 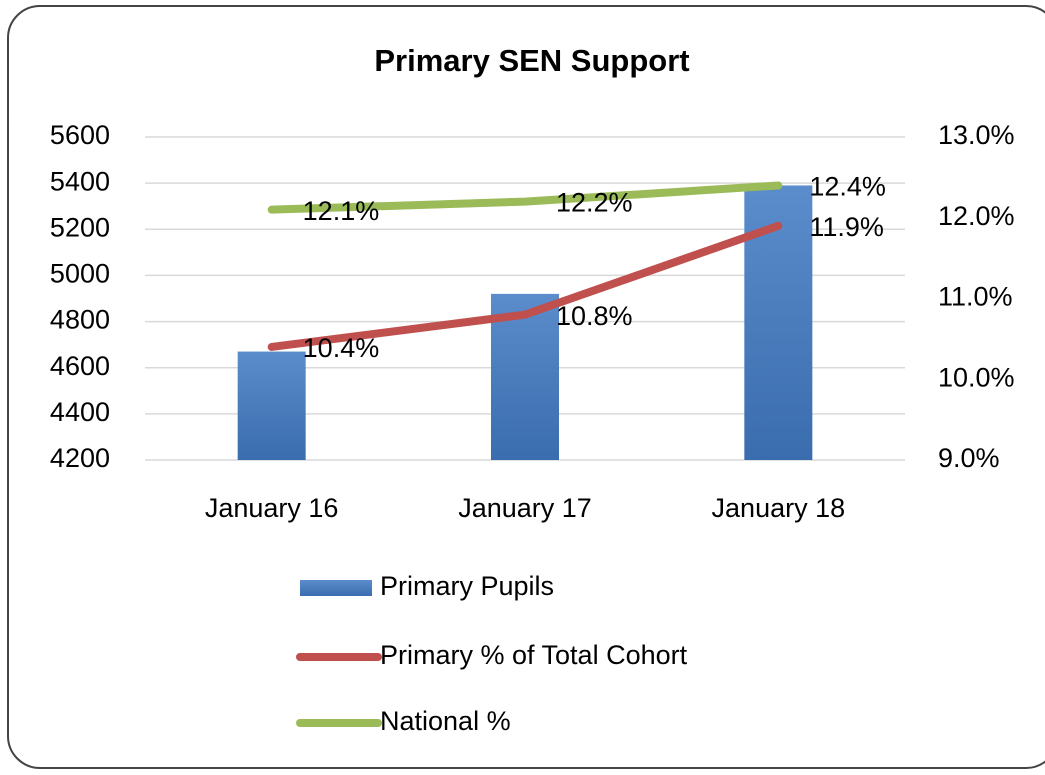 I want to click on data-label: 12.1%, so click(x=341, y=211).